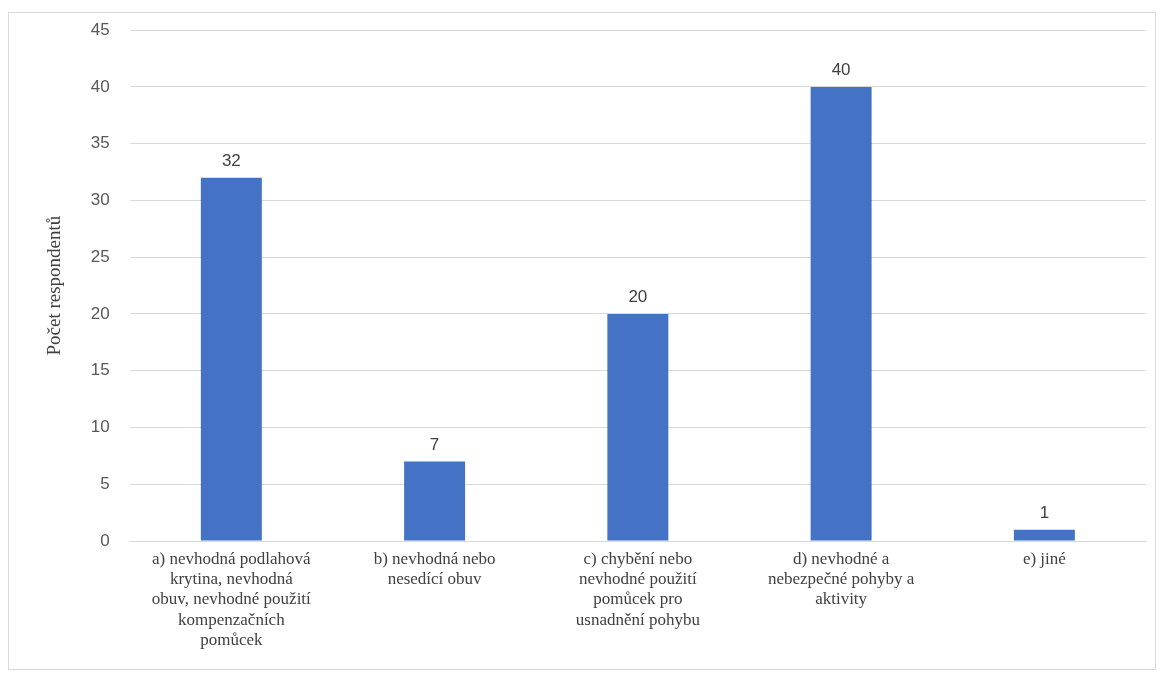  Describe the element at coordinates (100, 143) in the screenshot. I see `y-tick-label: 35` at that location.